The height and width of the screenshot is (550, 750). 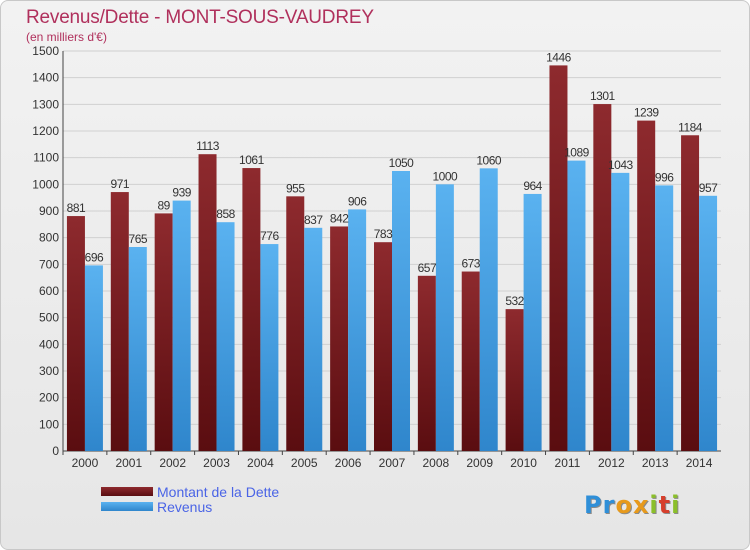 I want to click on data-label-revenus: 957, so click(x=708, y=188).